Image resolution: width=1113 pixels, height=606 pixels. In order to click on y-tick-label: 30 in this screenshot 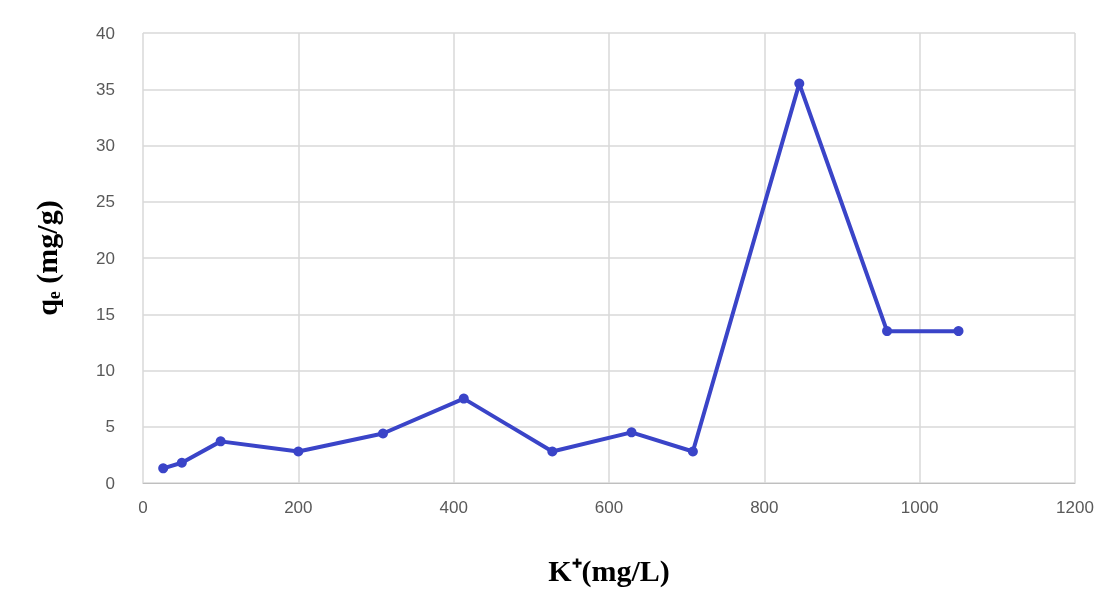, I will do `click(105, 145)`.